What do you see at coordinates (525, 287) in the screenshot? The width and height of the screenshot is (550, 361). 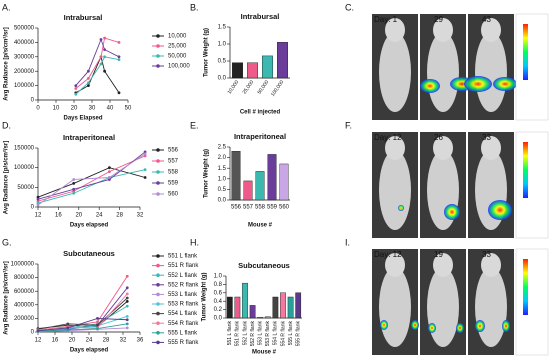 I see `color-scale` at bounding box center [525, 287].